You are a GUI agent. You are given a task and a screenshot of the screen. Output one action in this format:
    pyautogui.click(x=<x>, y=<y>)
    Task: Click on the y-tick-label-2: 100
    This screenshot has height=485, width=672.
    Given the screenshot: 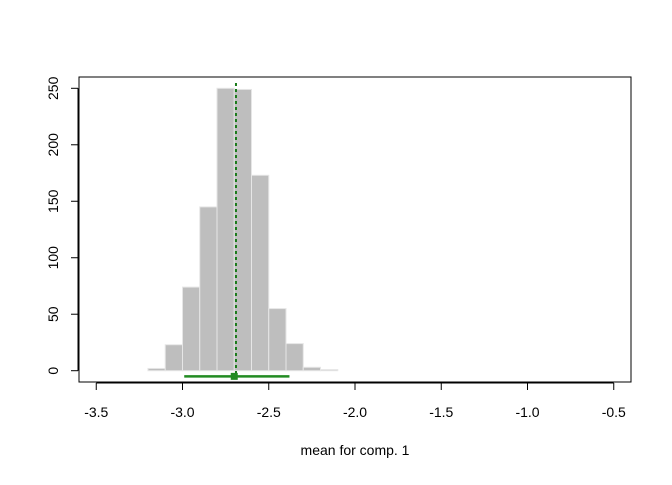 What is the action you would take?
    pyautogui.click(x=53, y=258)
    